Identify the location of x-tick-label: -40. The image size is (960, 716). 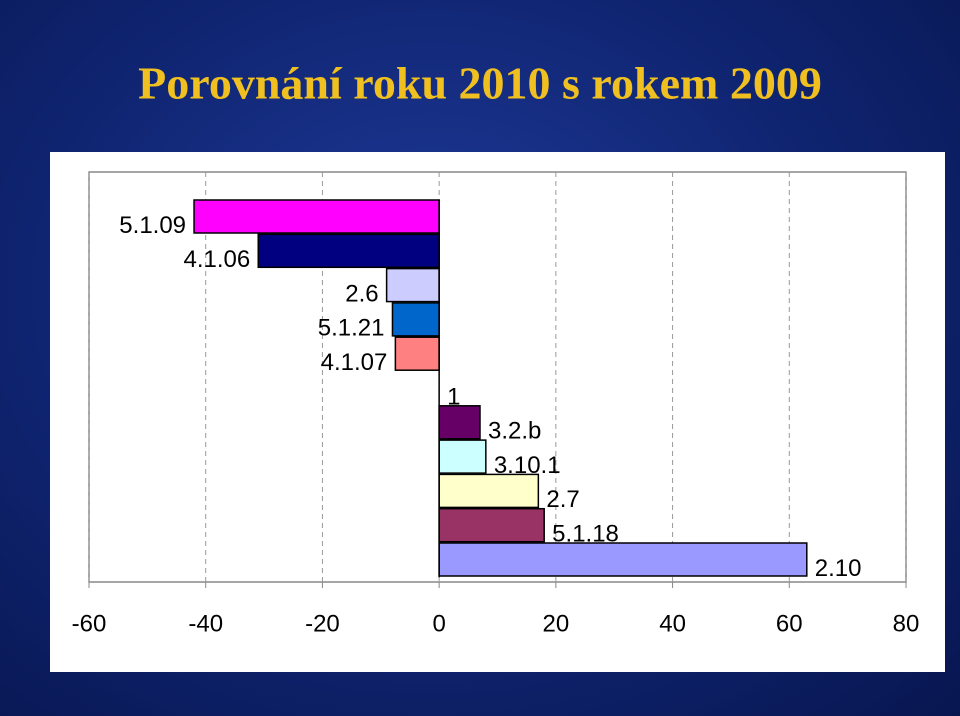
(205, 623).